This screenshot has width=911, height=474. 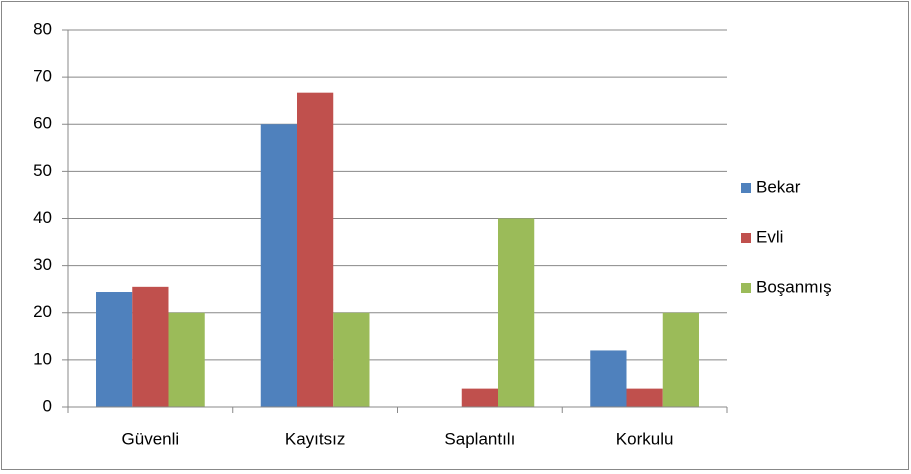 What do you see at coordinates (42, 217) in the screenshot?
I see `y-tick-label: 40` at bounding box center [42, 217].